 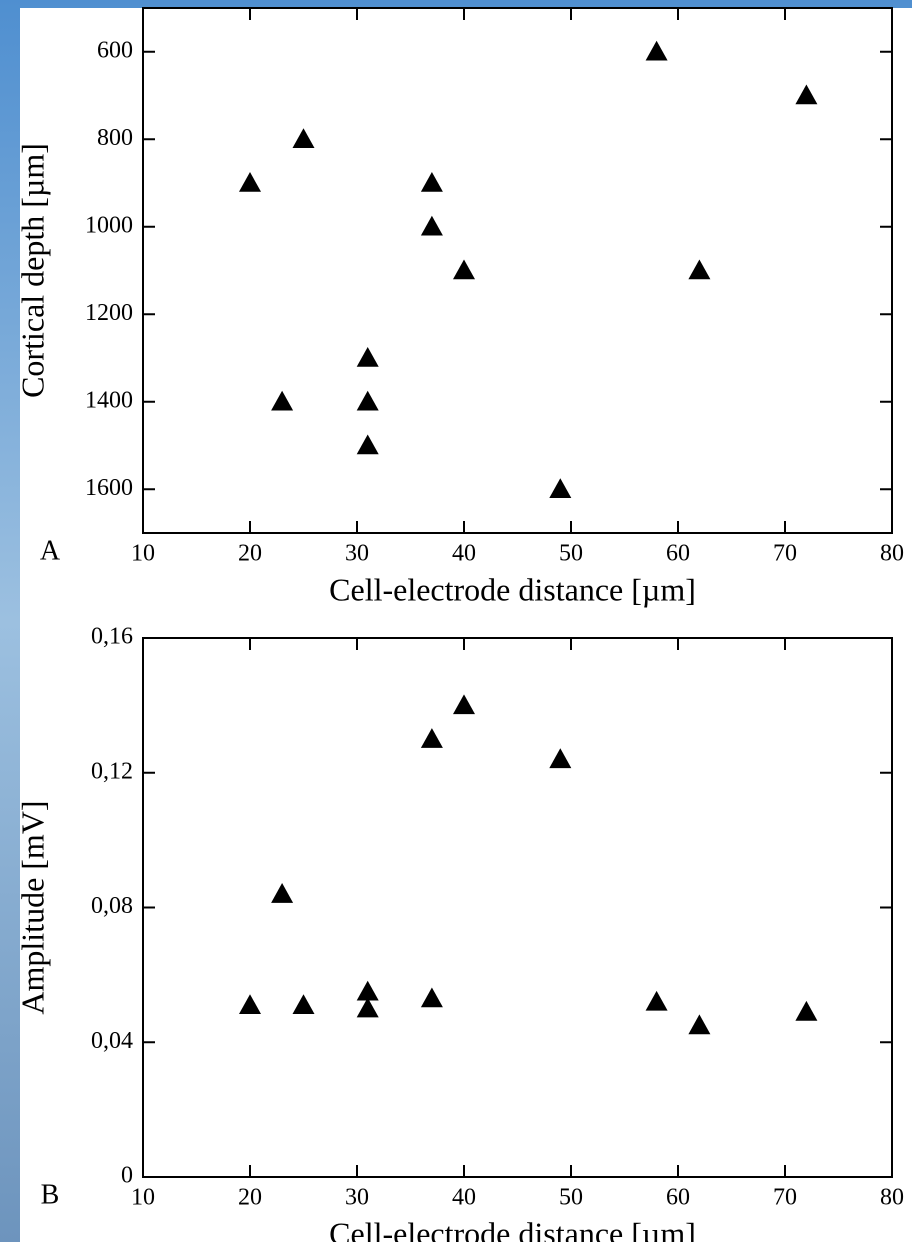 I want to click on y-axis-title: Cortical depth [µm], so click(x=32, y=270).